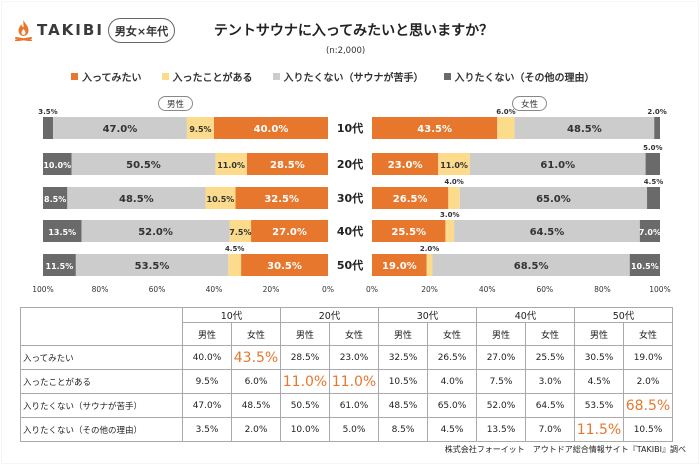  Describe the element at coordinates (599, 429) in the screenshot. I see `table-cell: 11.5%` at that location.